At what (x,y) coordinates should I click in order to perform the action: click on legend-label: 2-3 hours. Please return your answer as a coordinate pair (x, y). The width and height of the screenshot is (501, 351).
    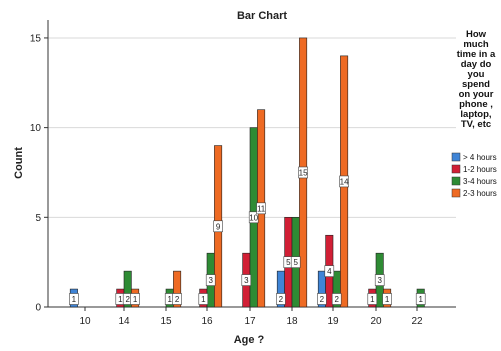
    Looking at the image, I should click on (480, 193).